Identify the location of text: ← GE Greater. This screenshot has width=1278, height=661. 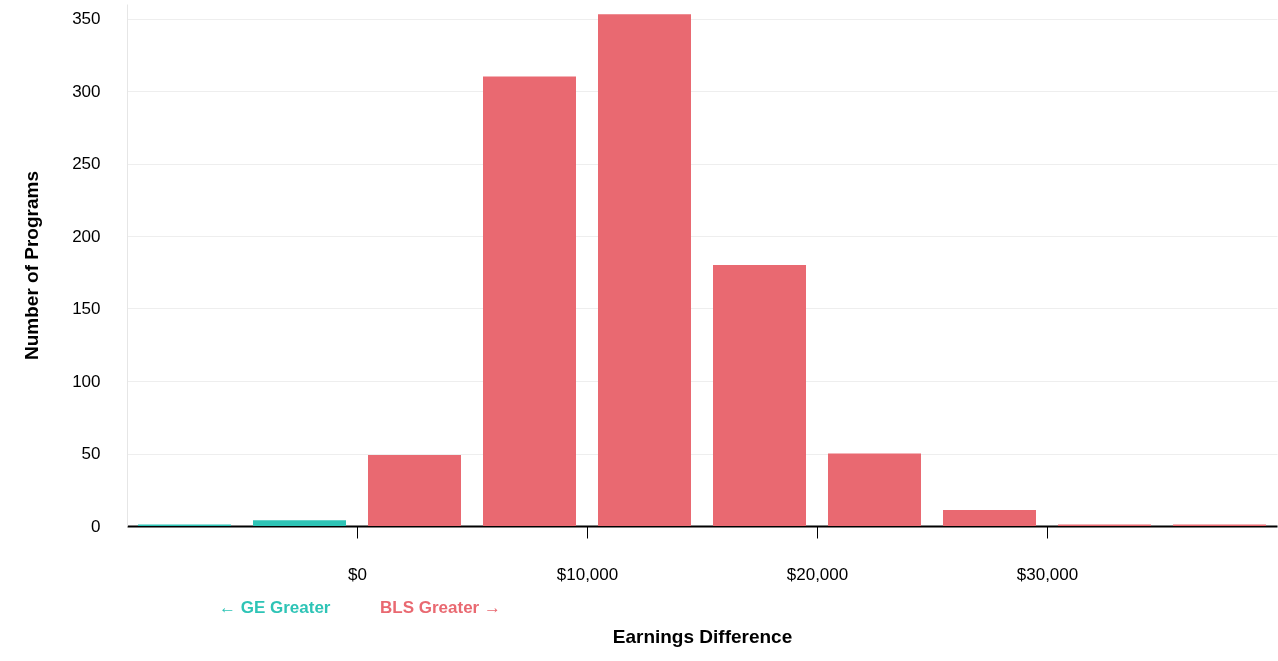
(275, 607).